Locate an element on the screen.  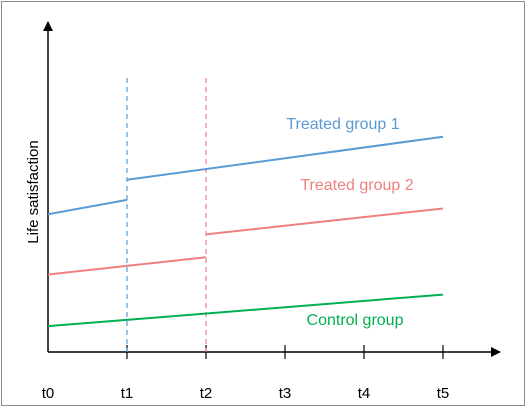
control-group-label: Control group is located at coordinates (355, 320).